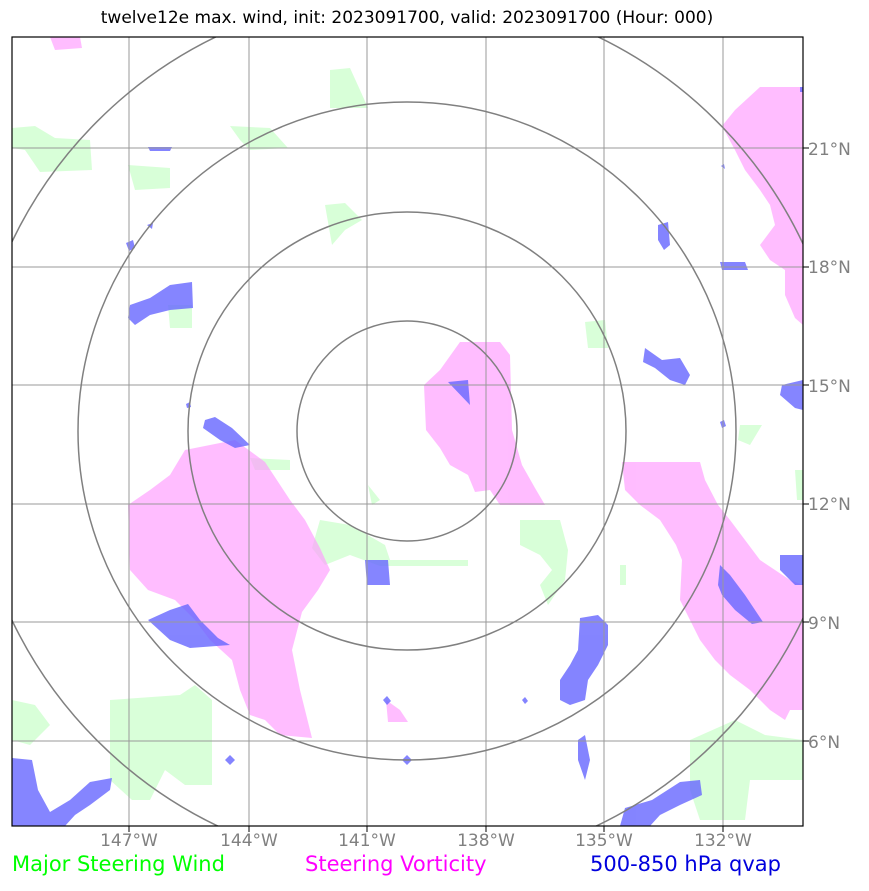 The width and height of the screenshot is (869, 891). Describe the element at coordinates (723, 841) in the screenshot. I see `lon-label: 132°W` at that location.